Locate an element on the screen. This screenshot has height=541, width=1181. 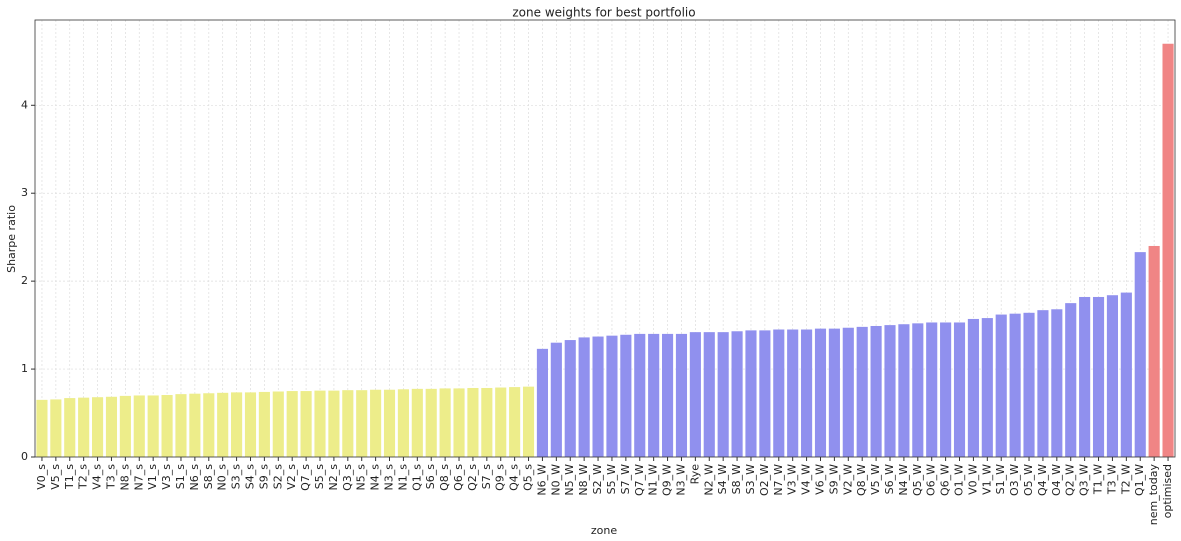
x-tick-label: T1_s is located at coordinates (69, 477).